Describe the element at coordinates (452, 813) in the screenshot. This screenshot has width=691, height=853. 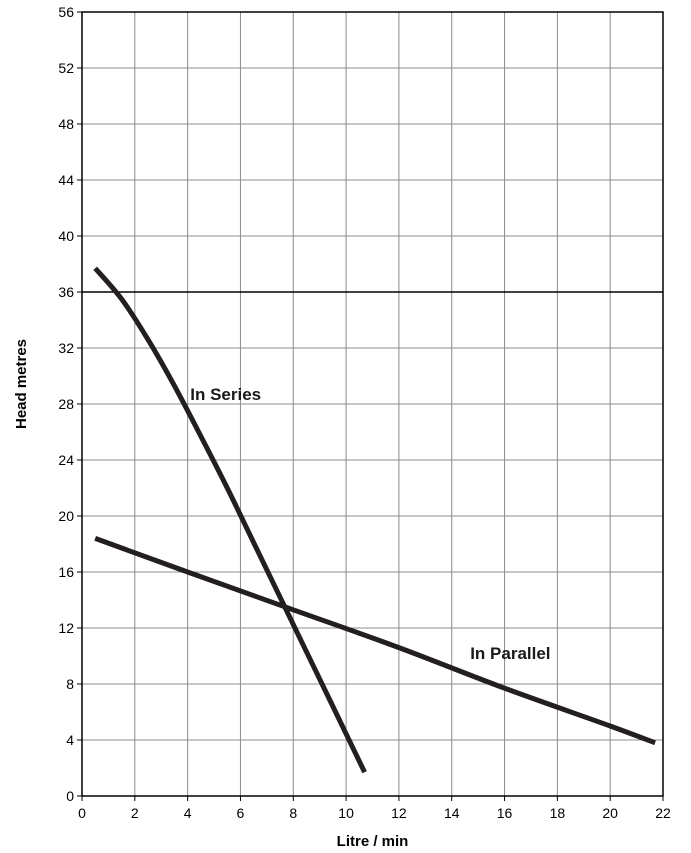
I see `x-tick-label: 14` at that location.